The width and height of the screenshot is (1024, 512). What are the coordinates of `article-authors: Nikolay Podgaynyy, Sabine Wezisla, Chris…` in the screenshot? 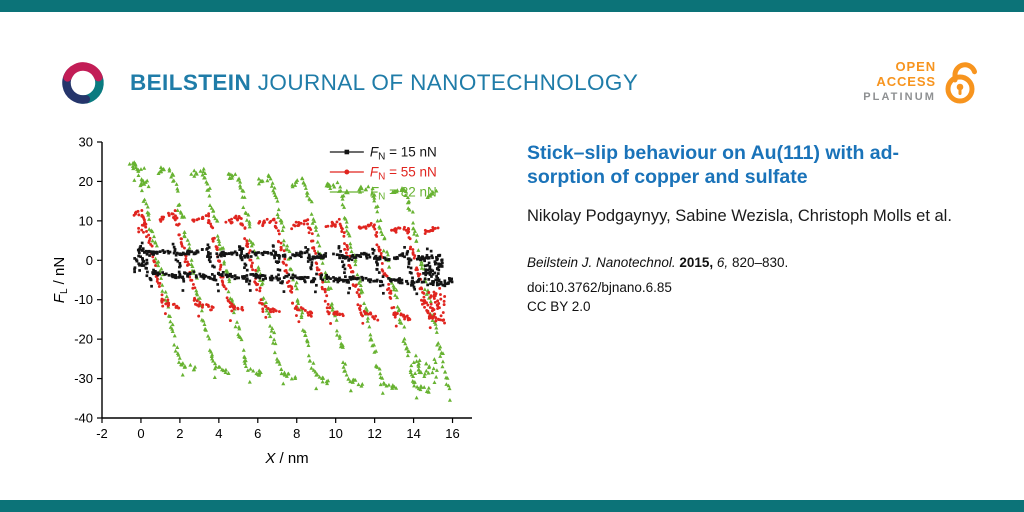 It's located at (739, 215).